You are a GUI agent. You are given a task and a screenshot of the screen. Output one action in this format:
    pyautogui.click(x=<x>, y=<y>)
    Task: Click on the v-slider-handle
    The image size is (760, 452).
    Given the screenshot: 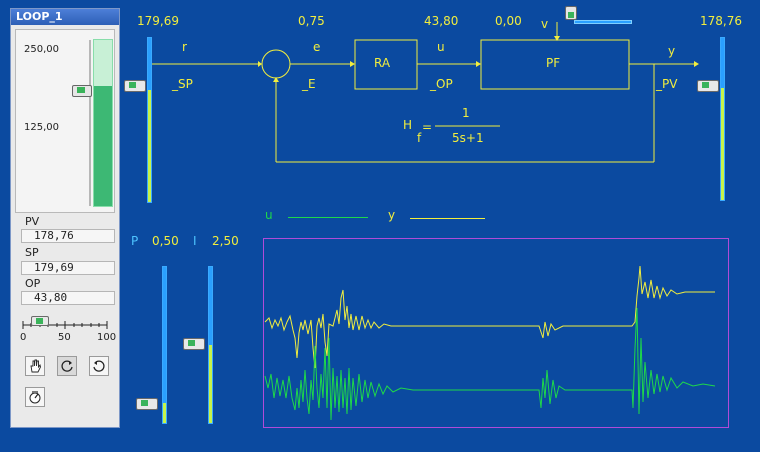 What is the action you would take?
    pyautogui.click(x=571, y=13)
    